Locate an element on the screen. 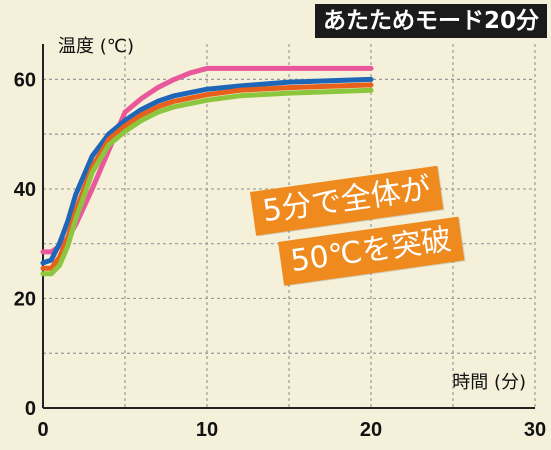 The image size is (551, 450). x-axis-label: 時間 (分) is located at coordinates (489, 382).